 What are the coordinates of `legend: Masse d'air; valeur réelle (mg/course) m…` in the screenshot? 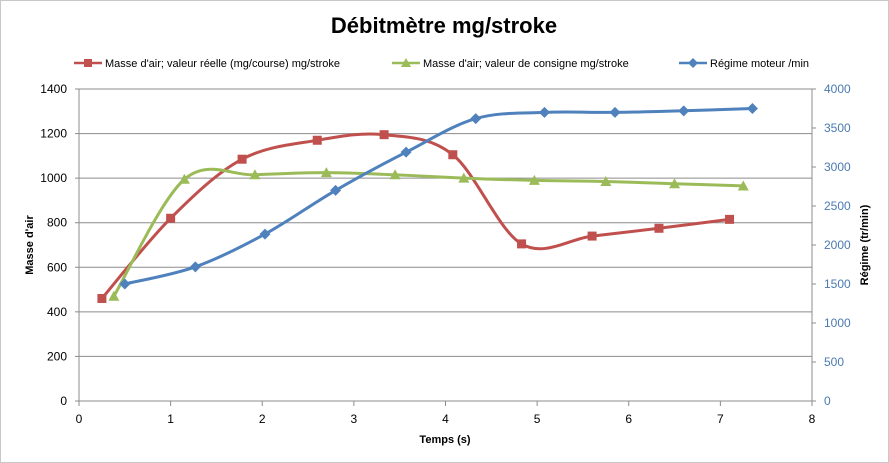 It's located at (441, 64).